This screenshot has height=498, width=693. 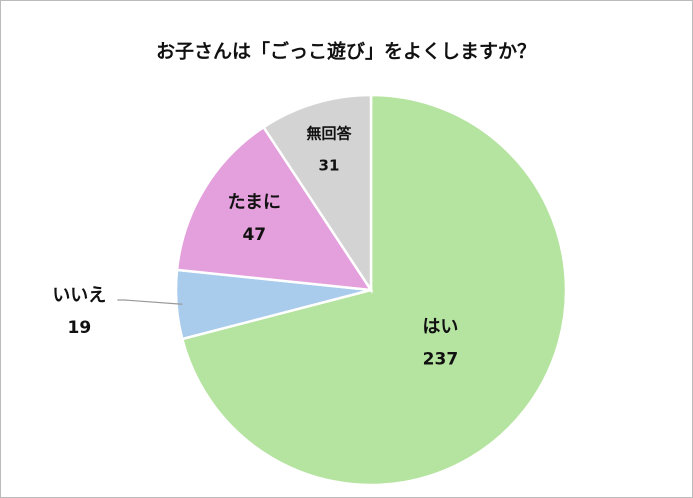 I want to click on data-label-value: 237, so click(x=441, y=360).